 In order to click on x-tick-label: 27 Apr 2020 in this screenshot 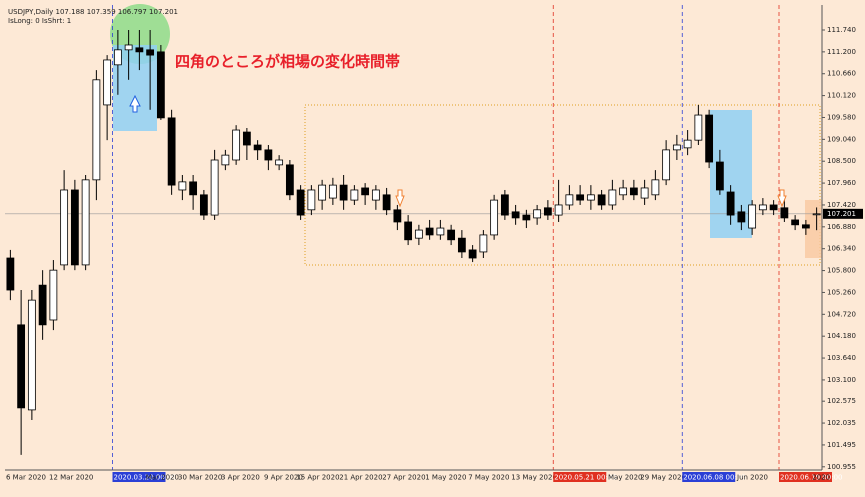, I will do `click(403, 478)`.